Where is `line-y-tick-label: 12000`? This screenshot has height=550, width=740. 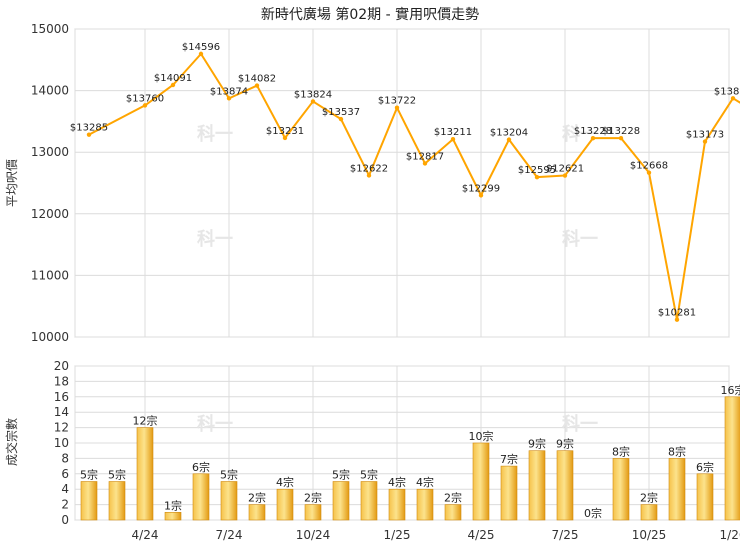
line-y-tick-label: 12000 is located at coordinates (50, 214).